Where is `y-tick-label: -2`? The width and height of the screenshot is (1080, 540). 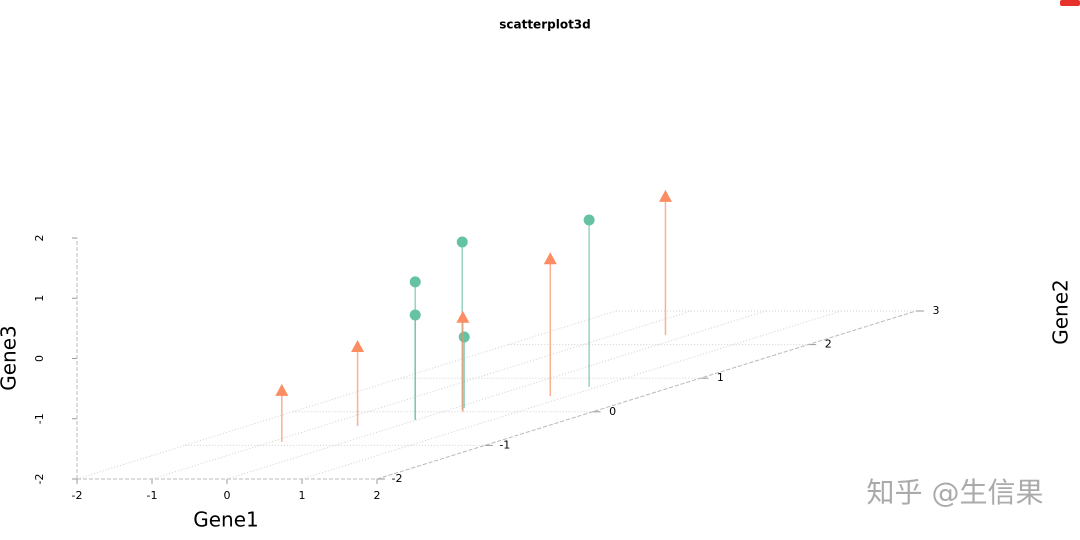 y-tick-label: -2 is located at coordinates (397, 478).